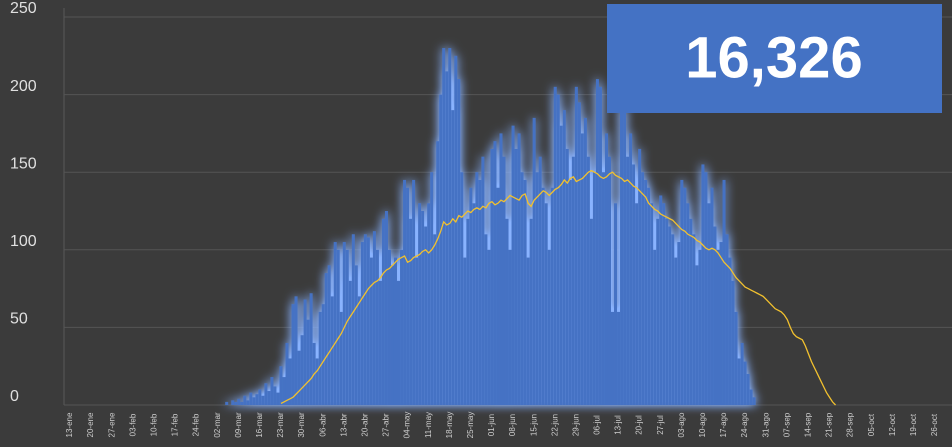 This screenshot has width=952, height=447. I want to click on x-tick-label: 27-ene, so click(111, 424).